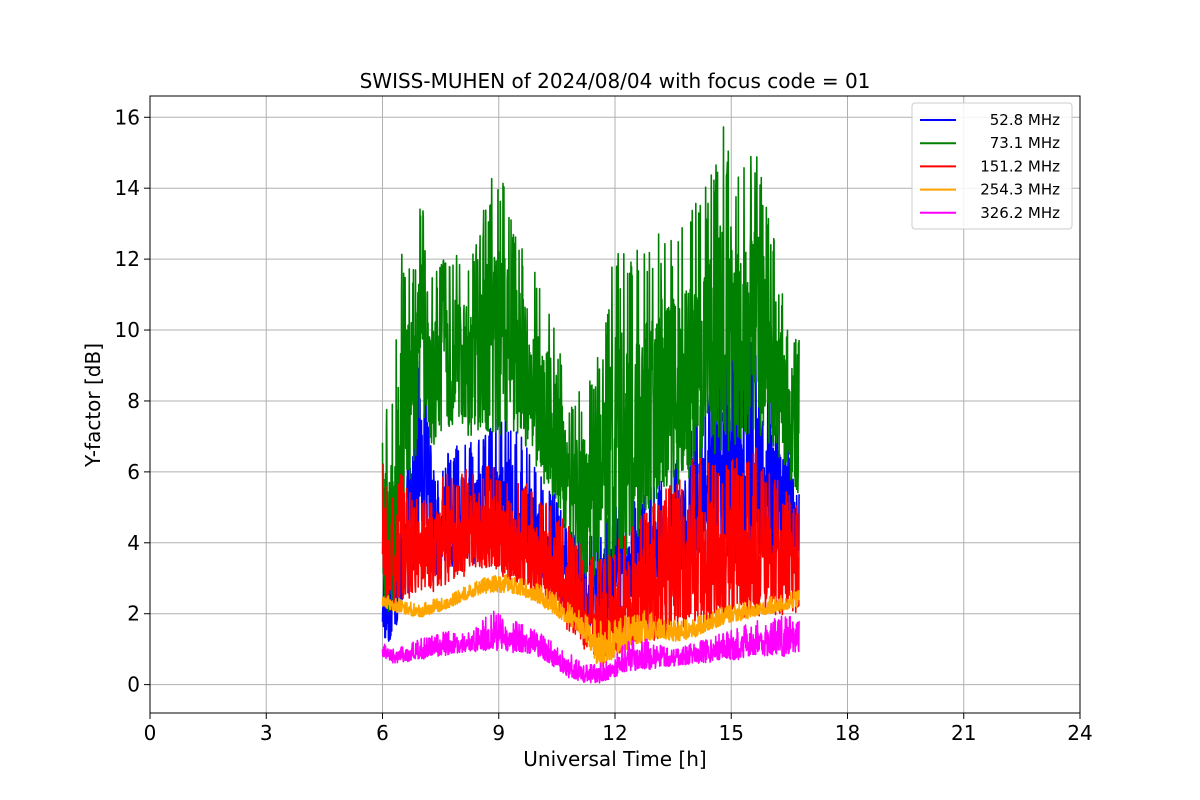 This screenshot has height=800, width=1200. I want to click on x-tick-label: 6, so click(382, 733).